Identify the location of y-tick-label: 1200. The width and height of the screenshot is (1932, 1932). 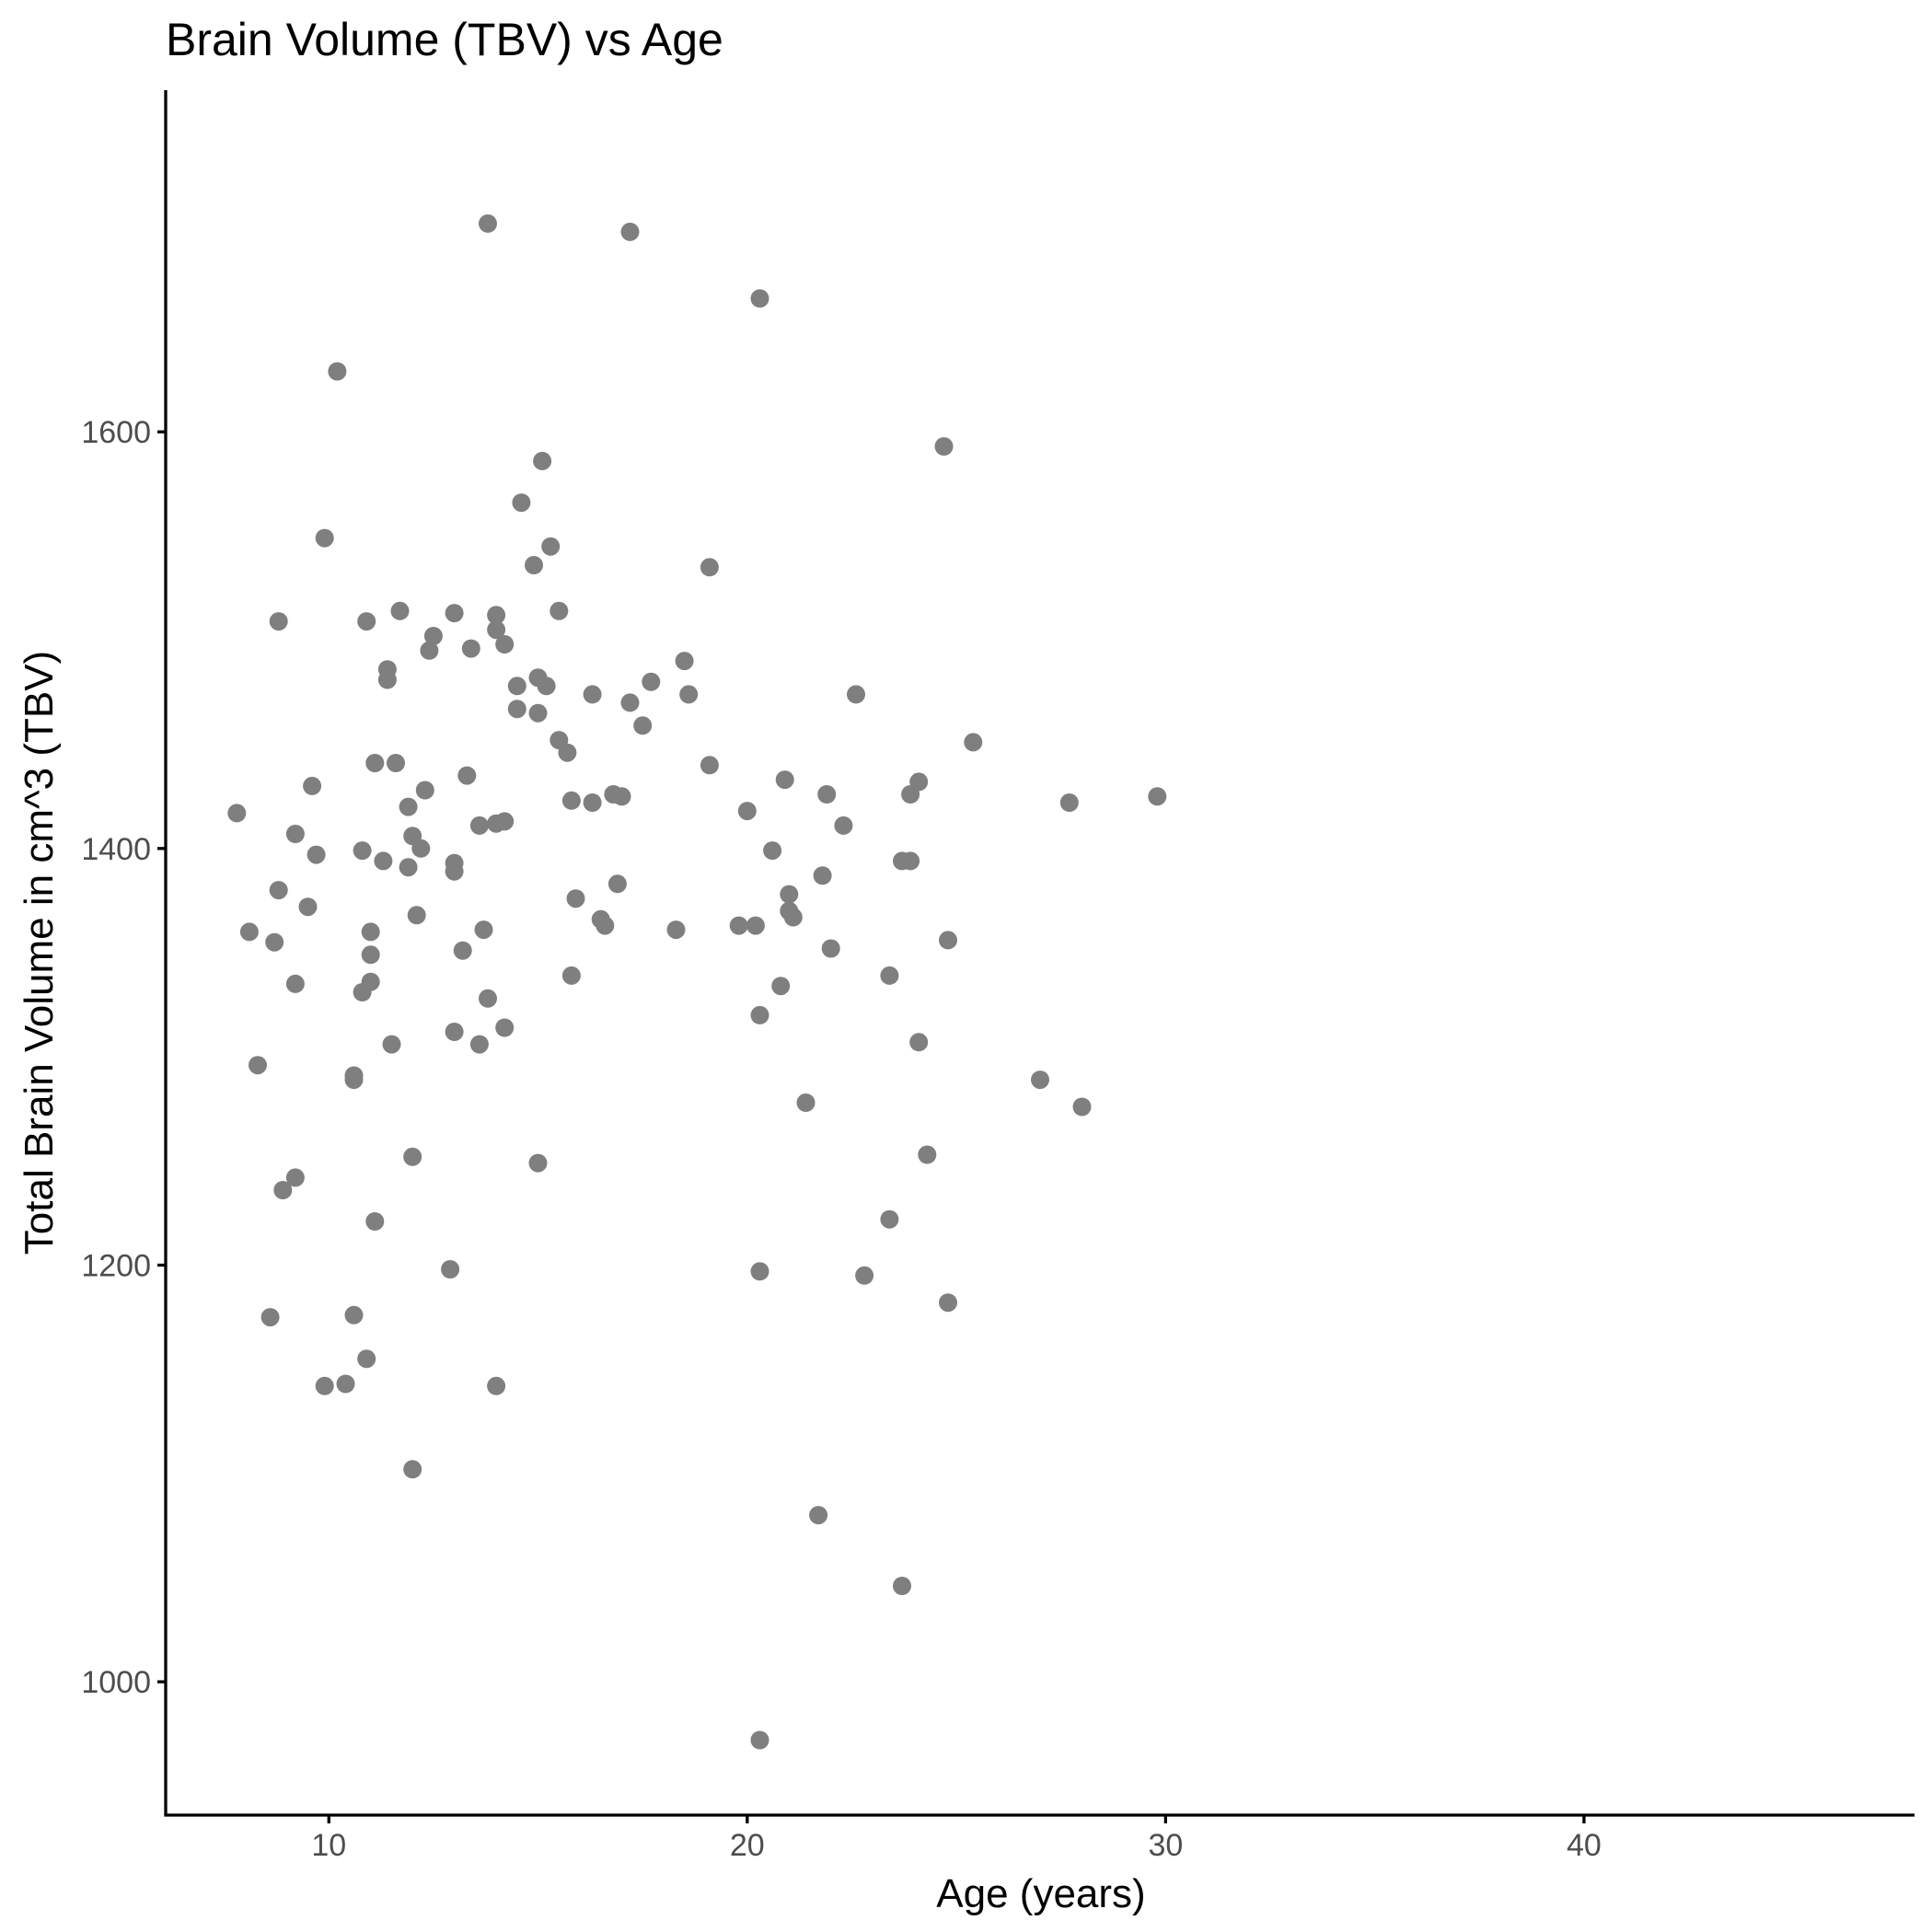
(116, 1266).